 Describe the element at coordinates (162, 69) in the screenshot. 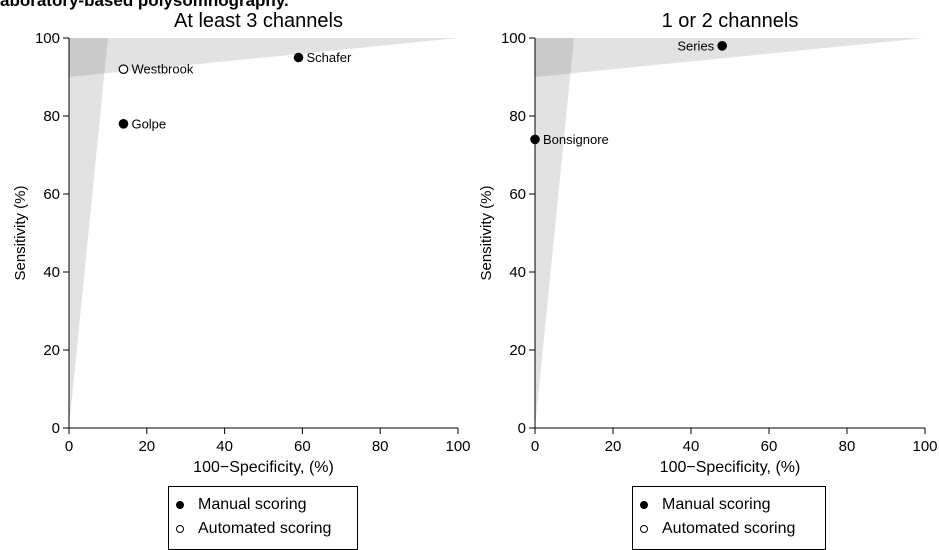

I see `data-label-westbrook: Westbrook` at that location.